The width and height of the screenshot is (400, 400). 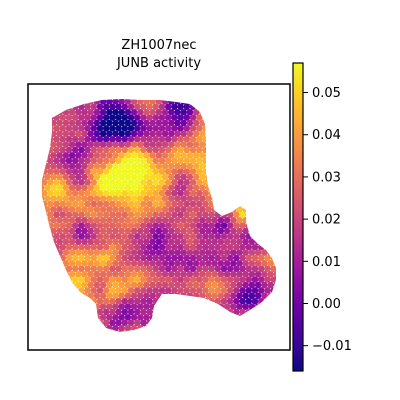 What do you see at coordinates (158, 54) in the screenshot?
I see `plot-title: ZH1007nec JUNB activity` at bounding box center [158, 54].